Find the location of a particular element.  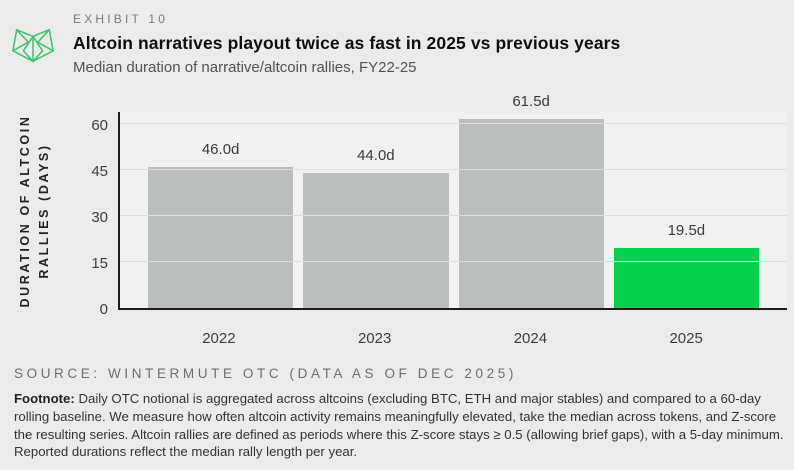

x-axis-label-2024: 2024 is located at coordinates (530, 338).